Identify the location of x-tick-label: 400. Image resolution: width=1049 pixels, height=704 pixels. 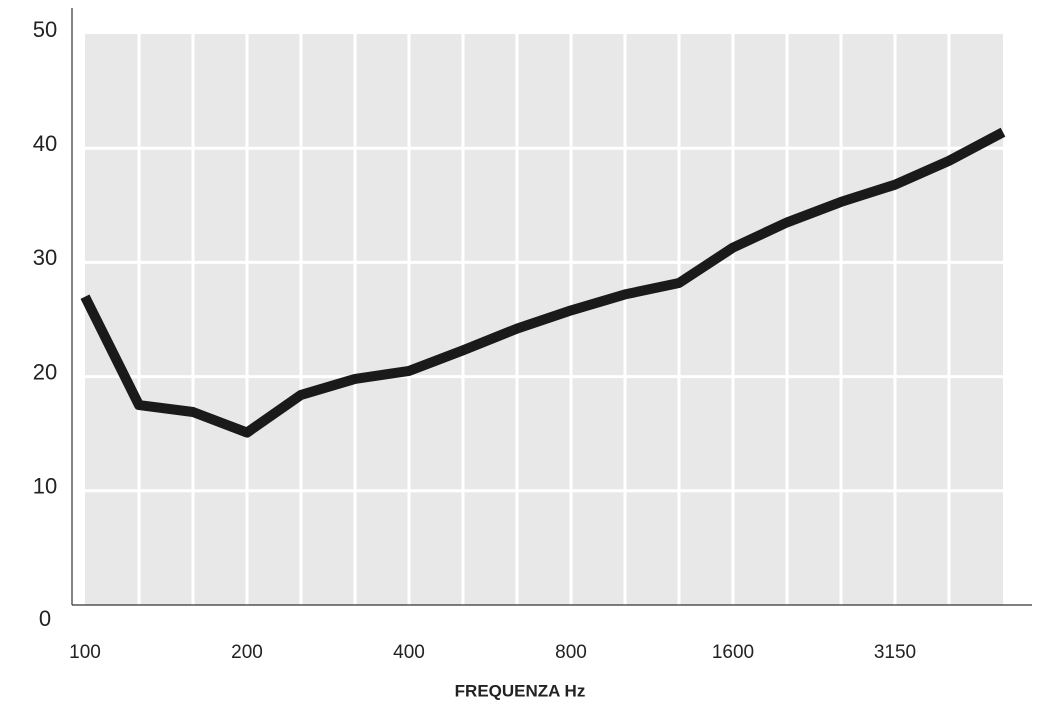
(409, 652).